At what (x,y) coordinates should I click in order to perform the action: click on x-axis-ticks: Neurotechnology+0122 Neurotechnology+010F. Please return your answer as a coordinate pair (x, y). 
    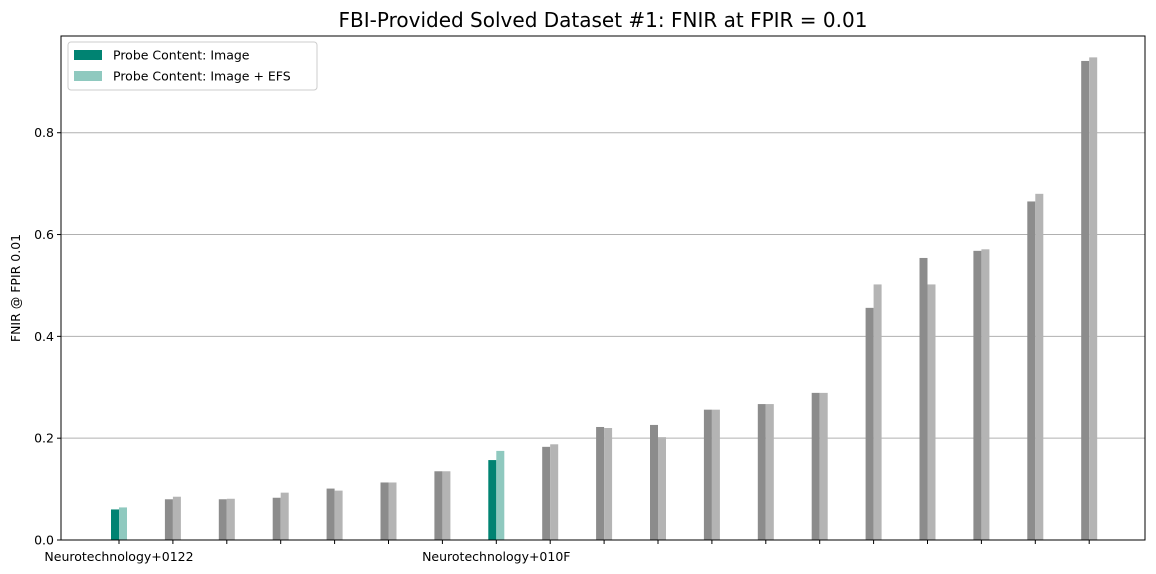
    Looking at the image, I should click on (567, 552).